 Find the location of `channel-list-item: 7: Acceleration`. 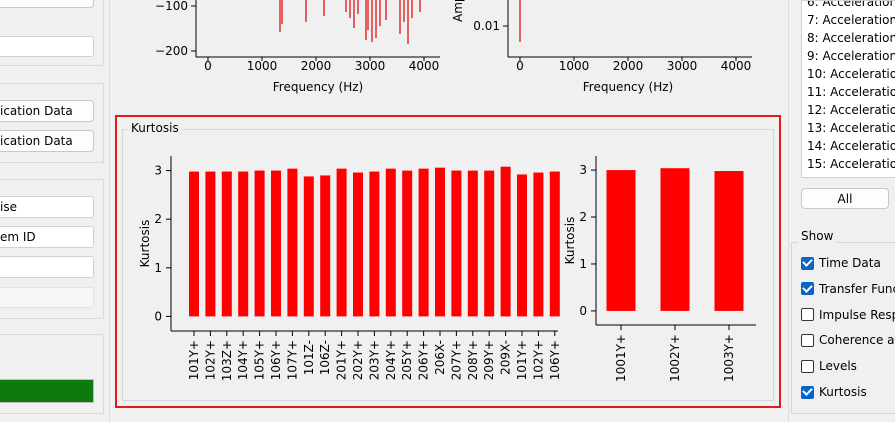

channel-list-item: 7: Acceleration is located at coordinates (851, 20).